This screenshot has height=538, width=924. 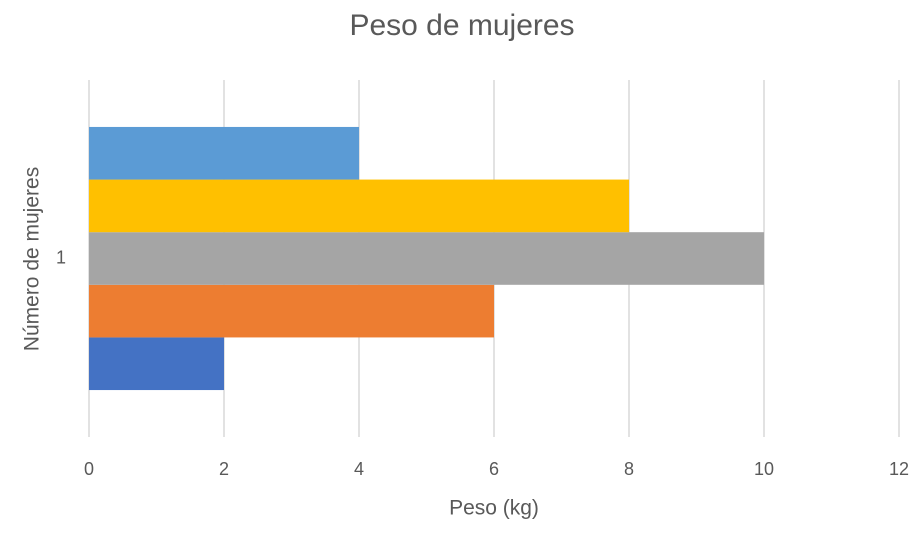 What do you see at coordinates (89, 469) in the screenshot?
I see `x-tick-label: 0` at bounding box center [89, 469].